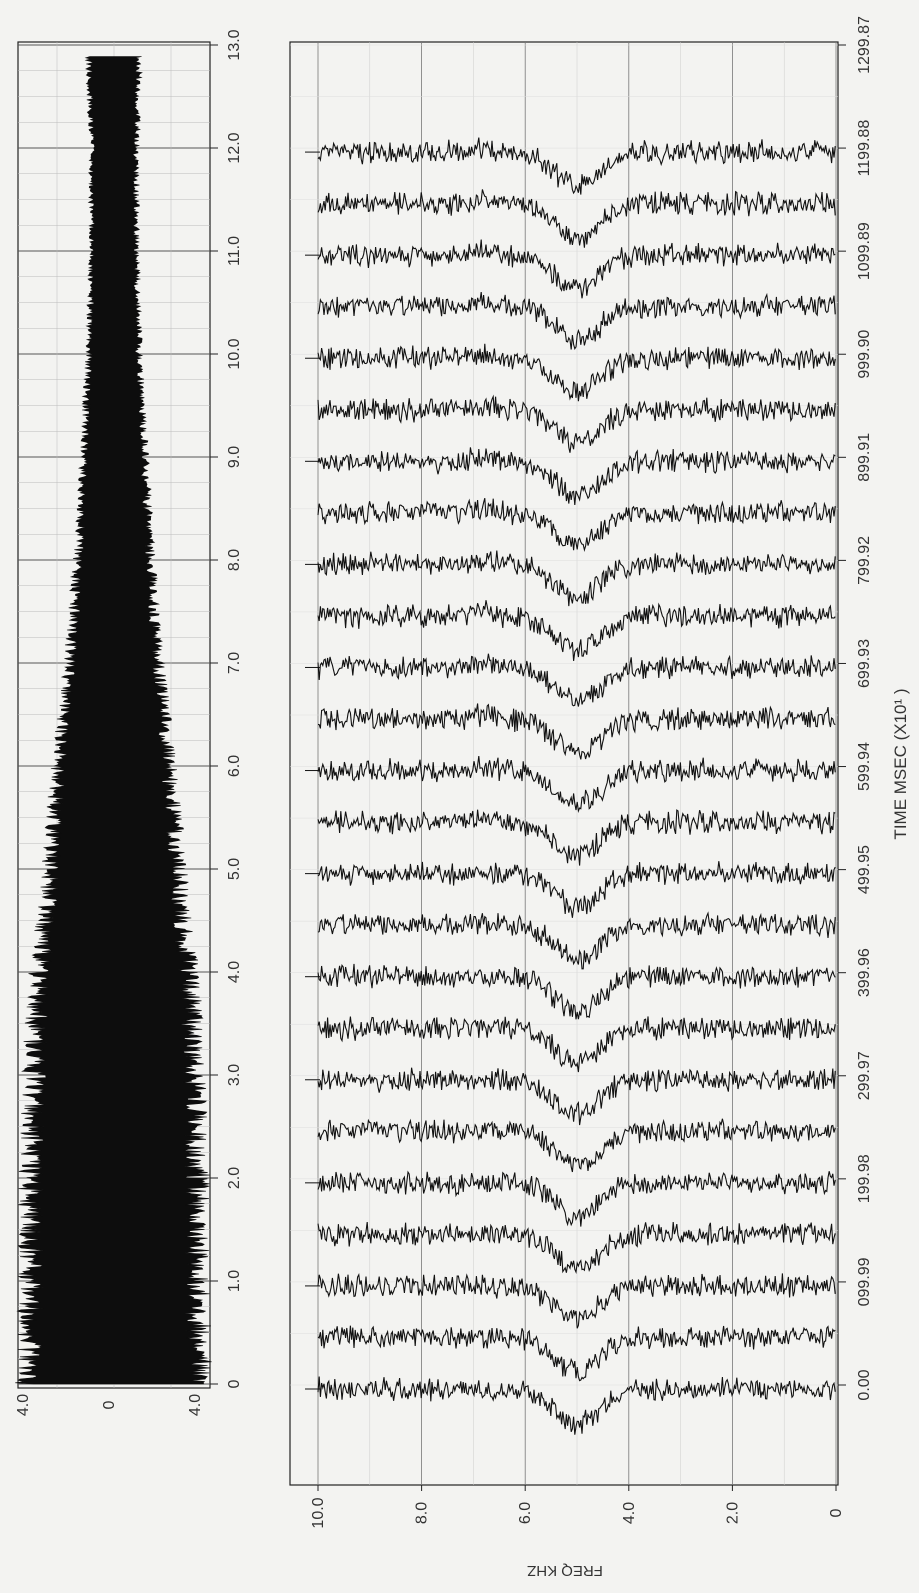 Image resolution: width=919 pixels, height=1593 pixels. I want to click on waveform-time-tick-label: 6.0, so click(234, 766).